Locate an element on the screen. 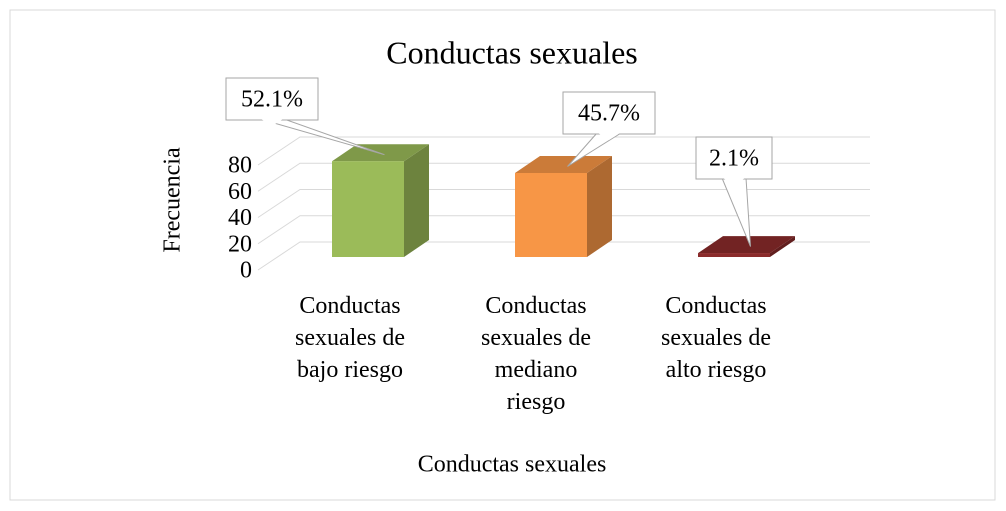 This screenshot has height=511, width=1006. x-tick-label: Conductas sexuales de bajo riesgo is located at coordinates (350, 338).